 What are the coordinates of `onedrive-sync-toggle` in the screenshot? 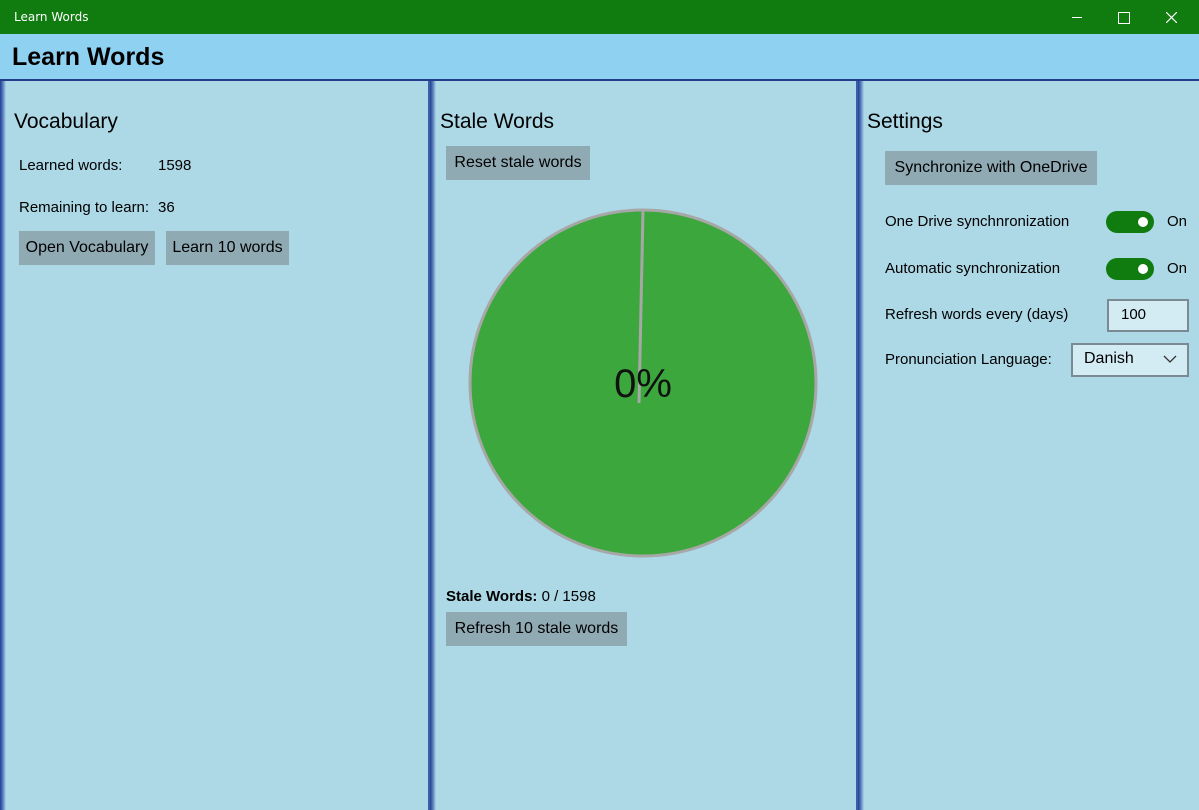 It's located at (1130, 222).